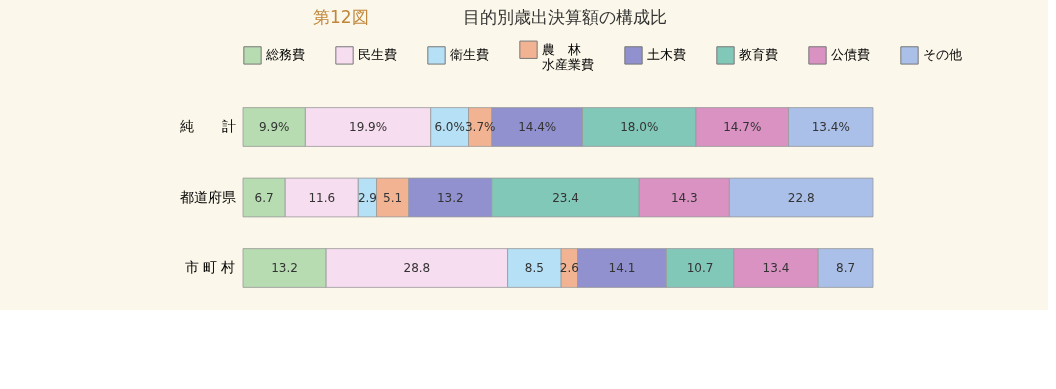  I want to click on data-label: 18.0%, so click(639, 127).